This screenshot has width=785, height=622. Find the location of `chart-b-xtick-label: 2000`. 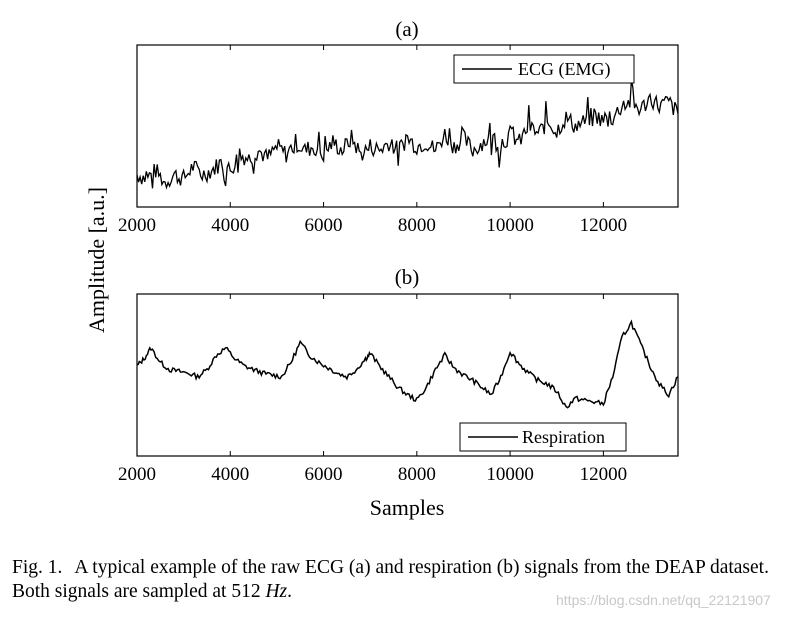

chart-b-xtick-label: 2000 is located at coordinates (137, 474).